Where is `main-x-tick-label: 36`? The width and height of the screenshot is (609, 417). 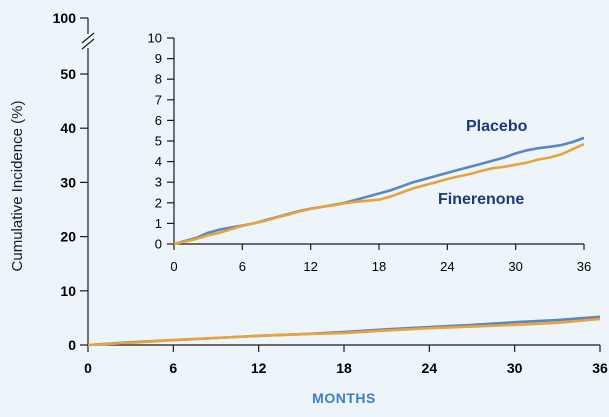
main-x-tick-label: 36 is located at coordinates (600, 368).